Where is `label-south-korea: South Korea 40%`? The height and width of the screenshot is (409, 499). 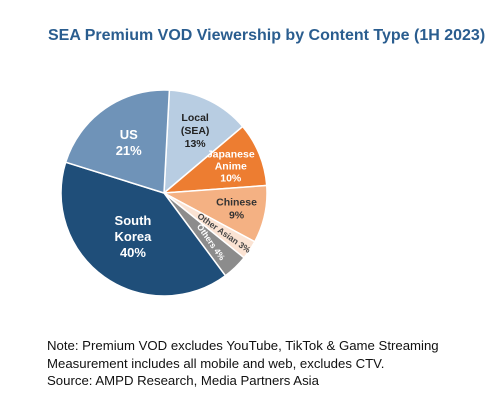
label-south-korea: South Korea 40% is located at coordinates (134, 236).